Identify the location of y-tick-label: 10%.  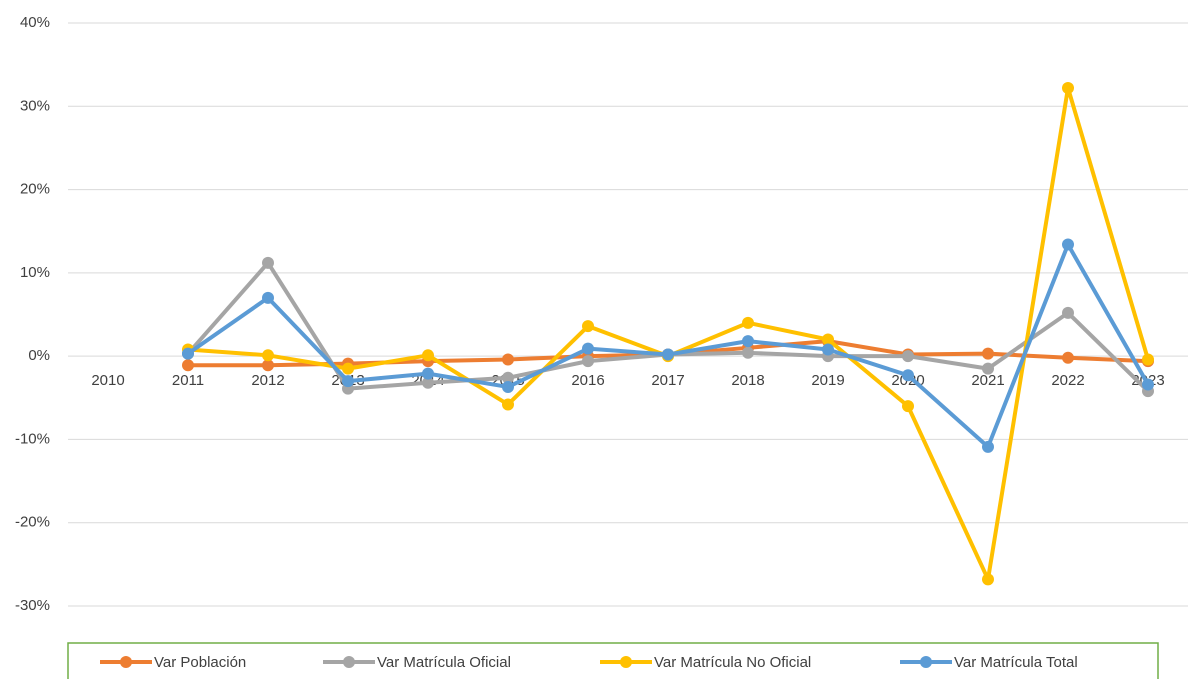
(35, 272).